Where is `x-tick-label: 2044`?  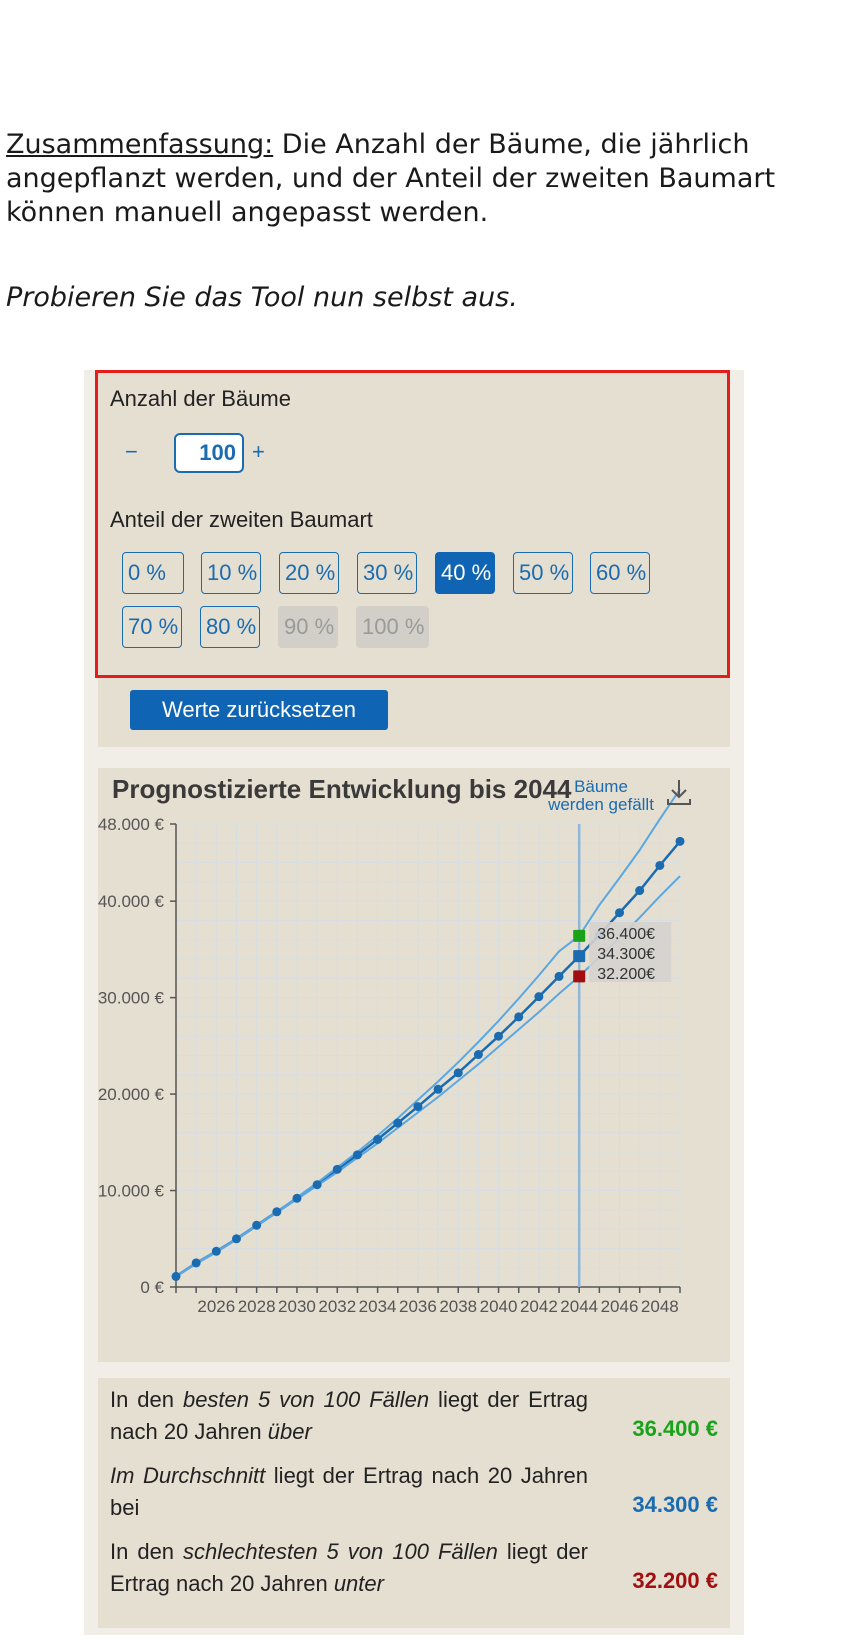 x-tick-label: 2044 is located at coordinates (579, 1306).